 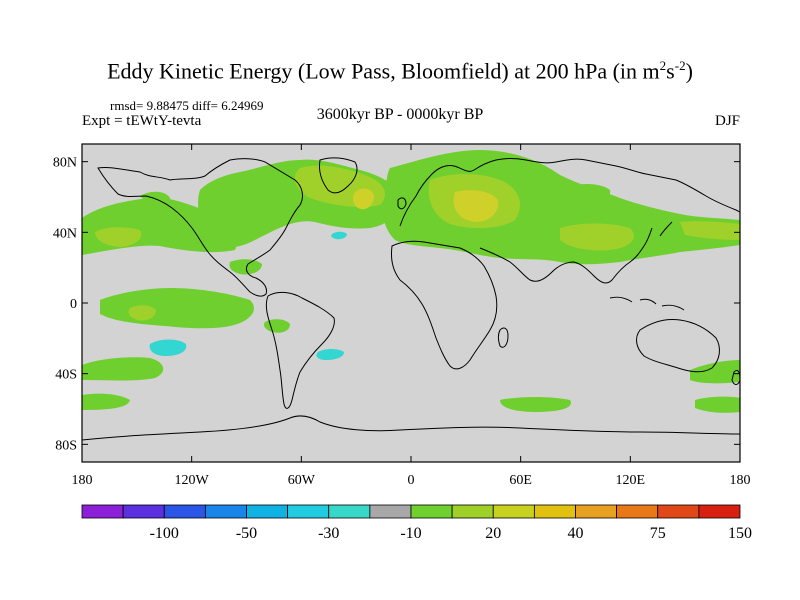 What do you see at coordinates (164, 533) in the screenshot?
I see `colorbar-label: -100` at bounding box center [164, 533].